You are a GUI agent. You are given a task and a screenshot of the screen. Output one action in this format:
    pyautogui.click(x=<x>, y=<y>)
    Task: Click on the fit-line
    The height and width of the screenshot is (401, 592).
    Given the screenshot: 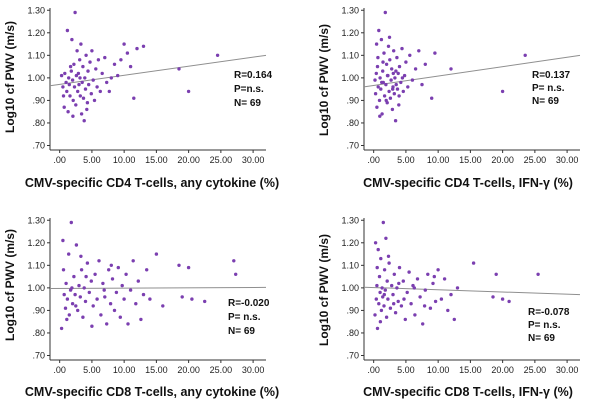 What is the action you would take?
    pyautogui.click(x=472, y=291)
    